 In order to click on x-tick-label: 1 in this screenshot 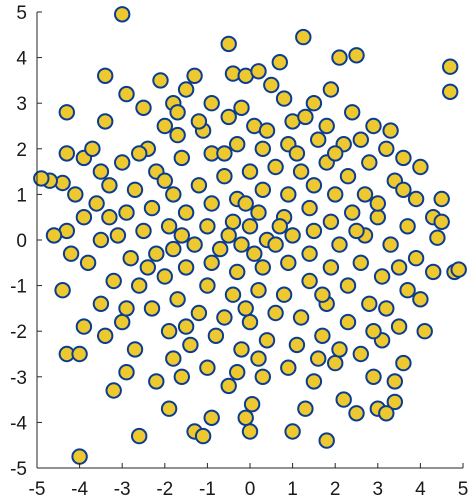, I will do `click(292, 489)`.